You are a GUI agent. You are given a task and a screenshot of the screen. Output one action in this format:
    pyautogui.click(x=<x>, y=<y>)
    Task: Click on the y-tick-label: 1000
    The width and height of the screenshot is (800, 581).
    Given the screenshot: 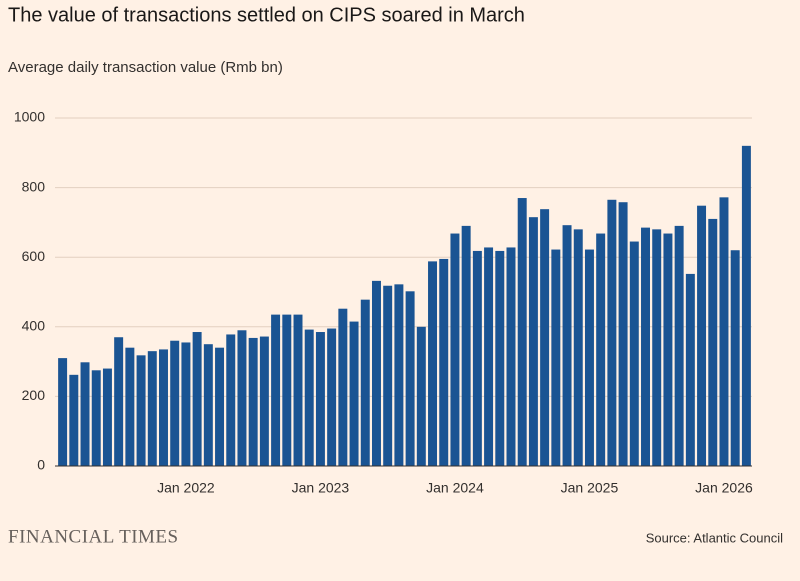 What is the action you would take?
    pyautogui.click(x=29, y=117)
    